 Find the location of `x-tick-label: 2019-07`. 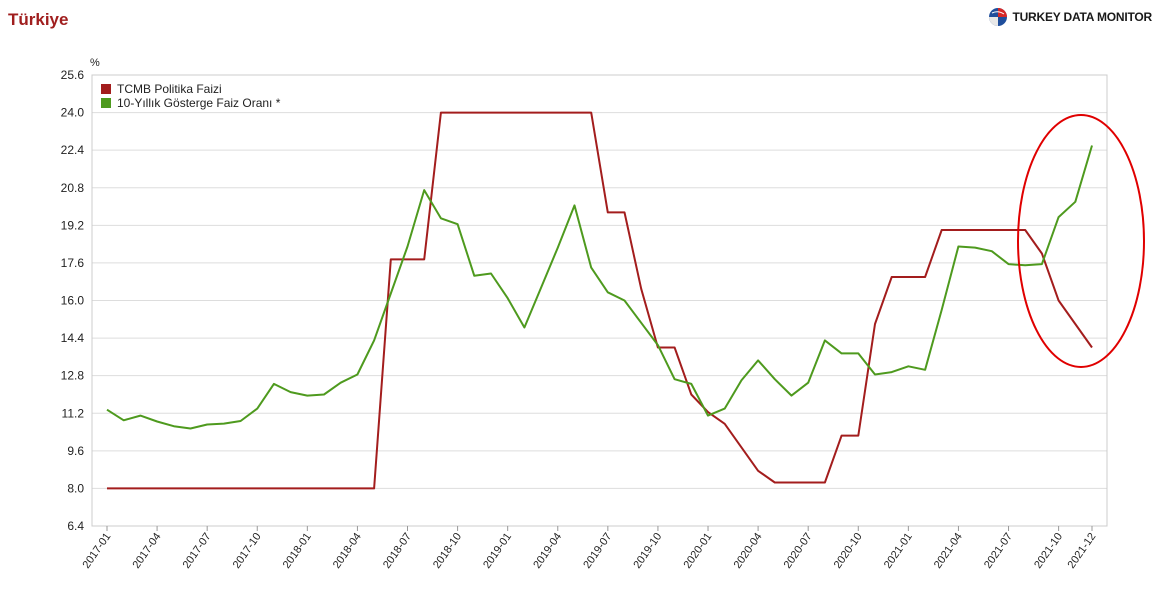

x-tick-label: 2019-07 is located at coordinates (597, 551).